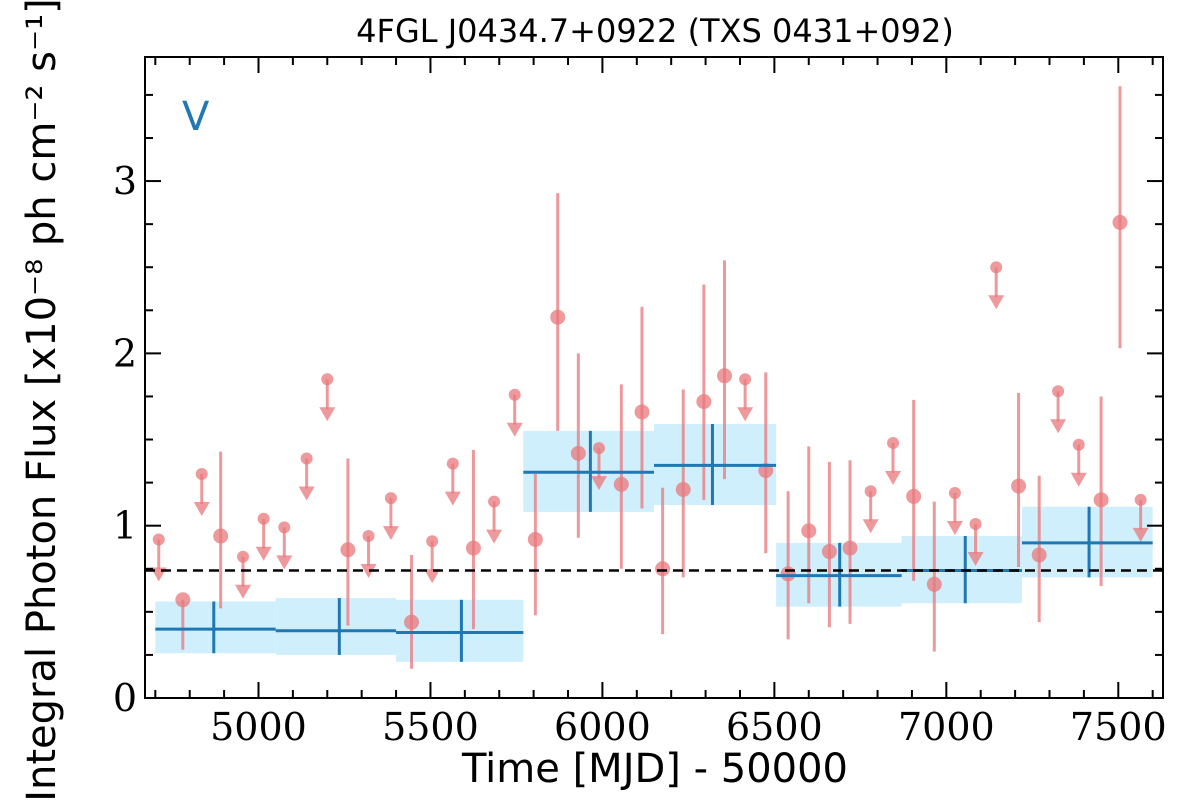 The width and height of the screenshot is (1200, 800). I want to click on x-tick-label: 5000, so click(258, 727).